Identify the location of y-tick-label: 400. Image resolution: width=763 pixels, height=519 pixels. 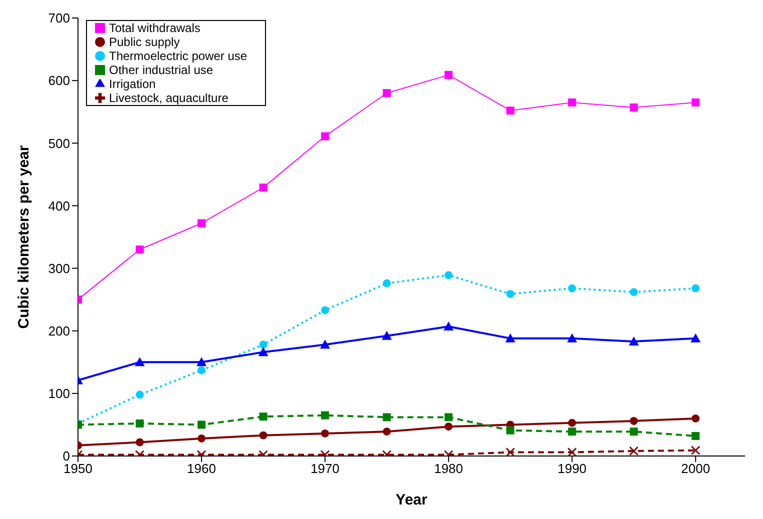
(59, 206).